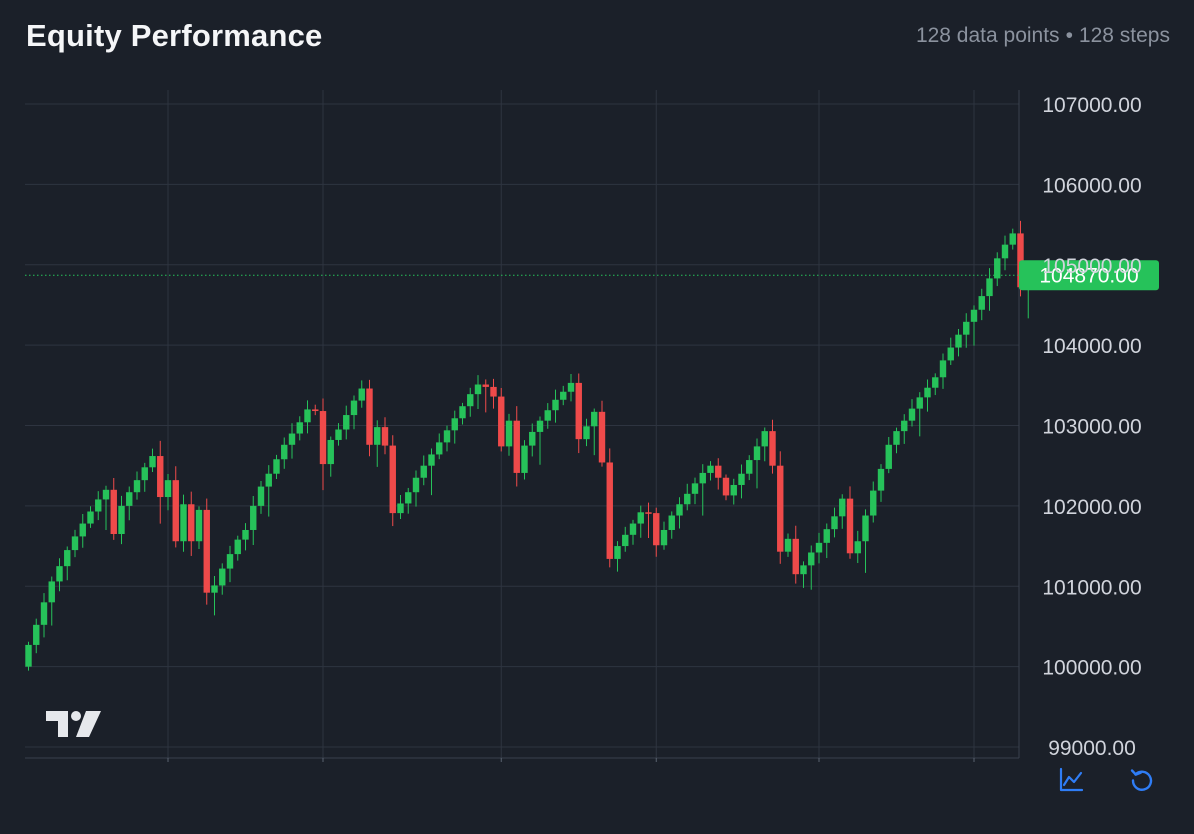 The image size is (1194, 834). What do you see at coordinates (1091, 346) in the screenshot?
I see `y-tick-label: 104000.00` at bounding box center [1091, 346].